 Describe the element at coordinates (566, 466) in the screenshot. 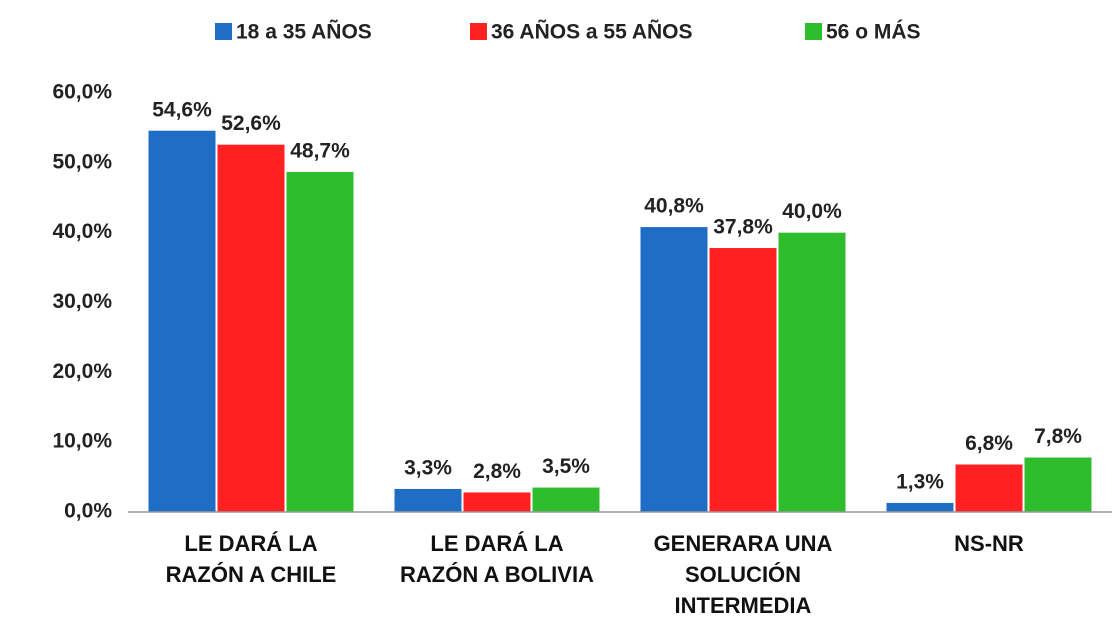

I see `data-label: 3,5%` at that location.